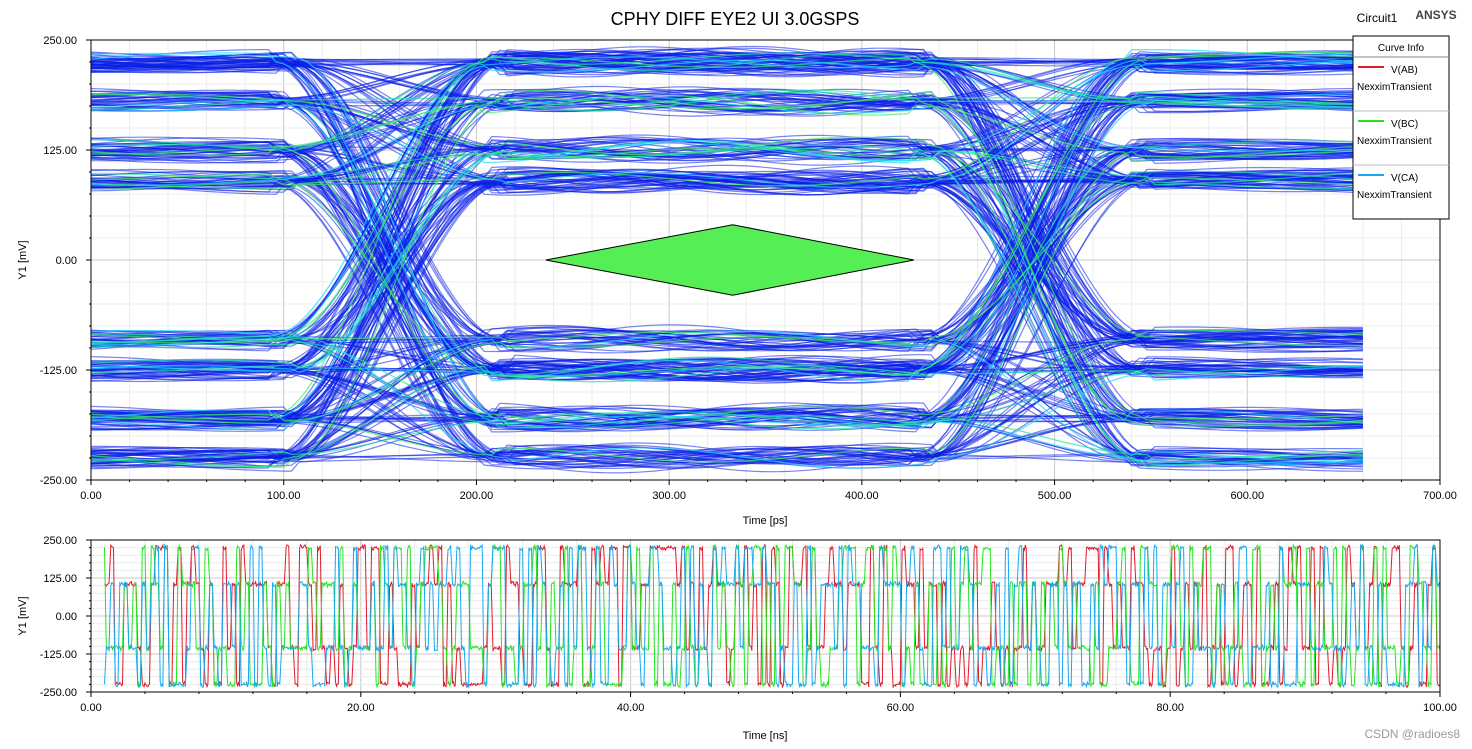  Describe the element at coordinates (1377, 18) in the screenshot. I see `design-name: Circuit1` at that location.